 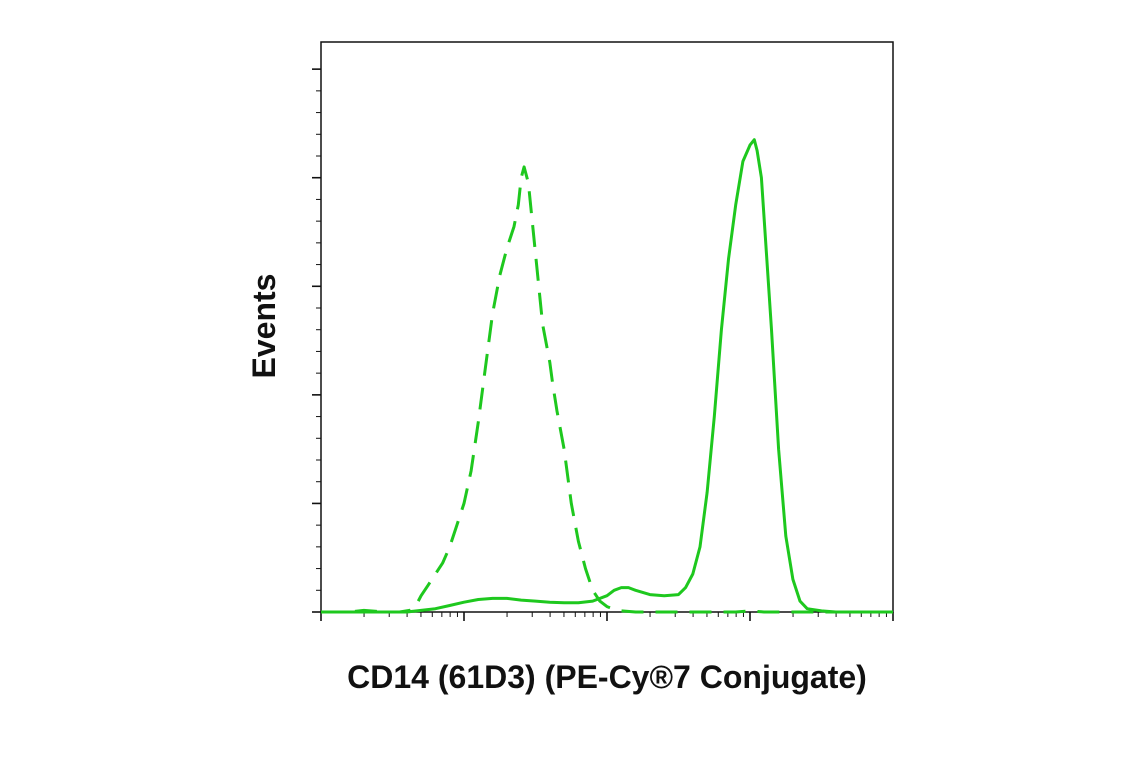 I want to click on x-axis-label: CD14 (61D3) (PE-Cy®7 Conjugate), so click(x=607, y=677).